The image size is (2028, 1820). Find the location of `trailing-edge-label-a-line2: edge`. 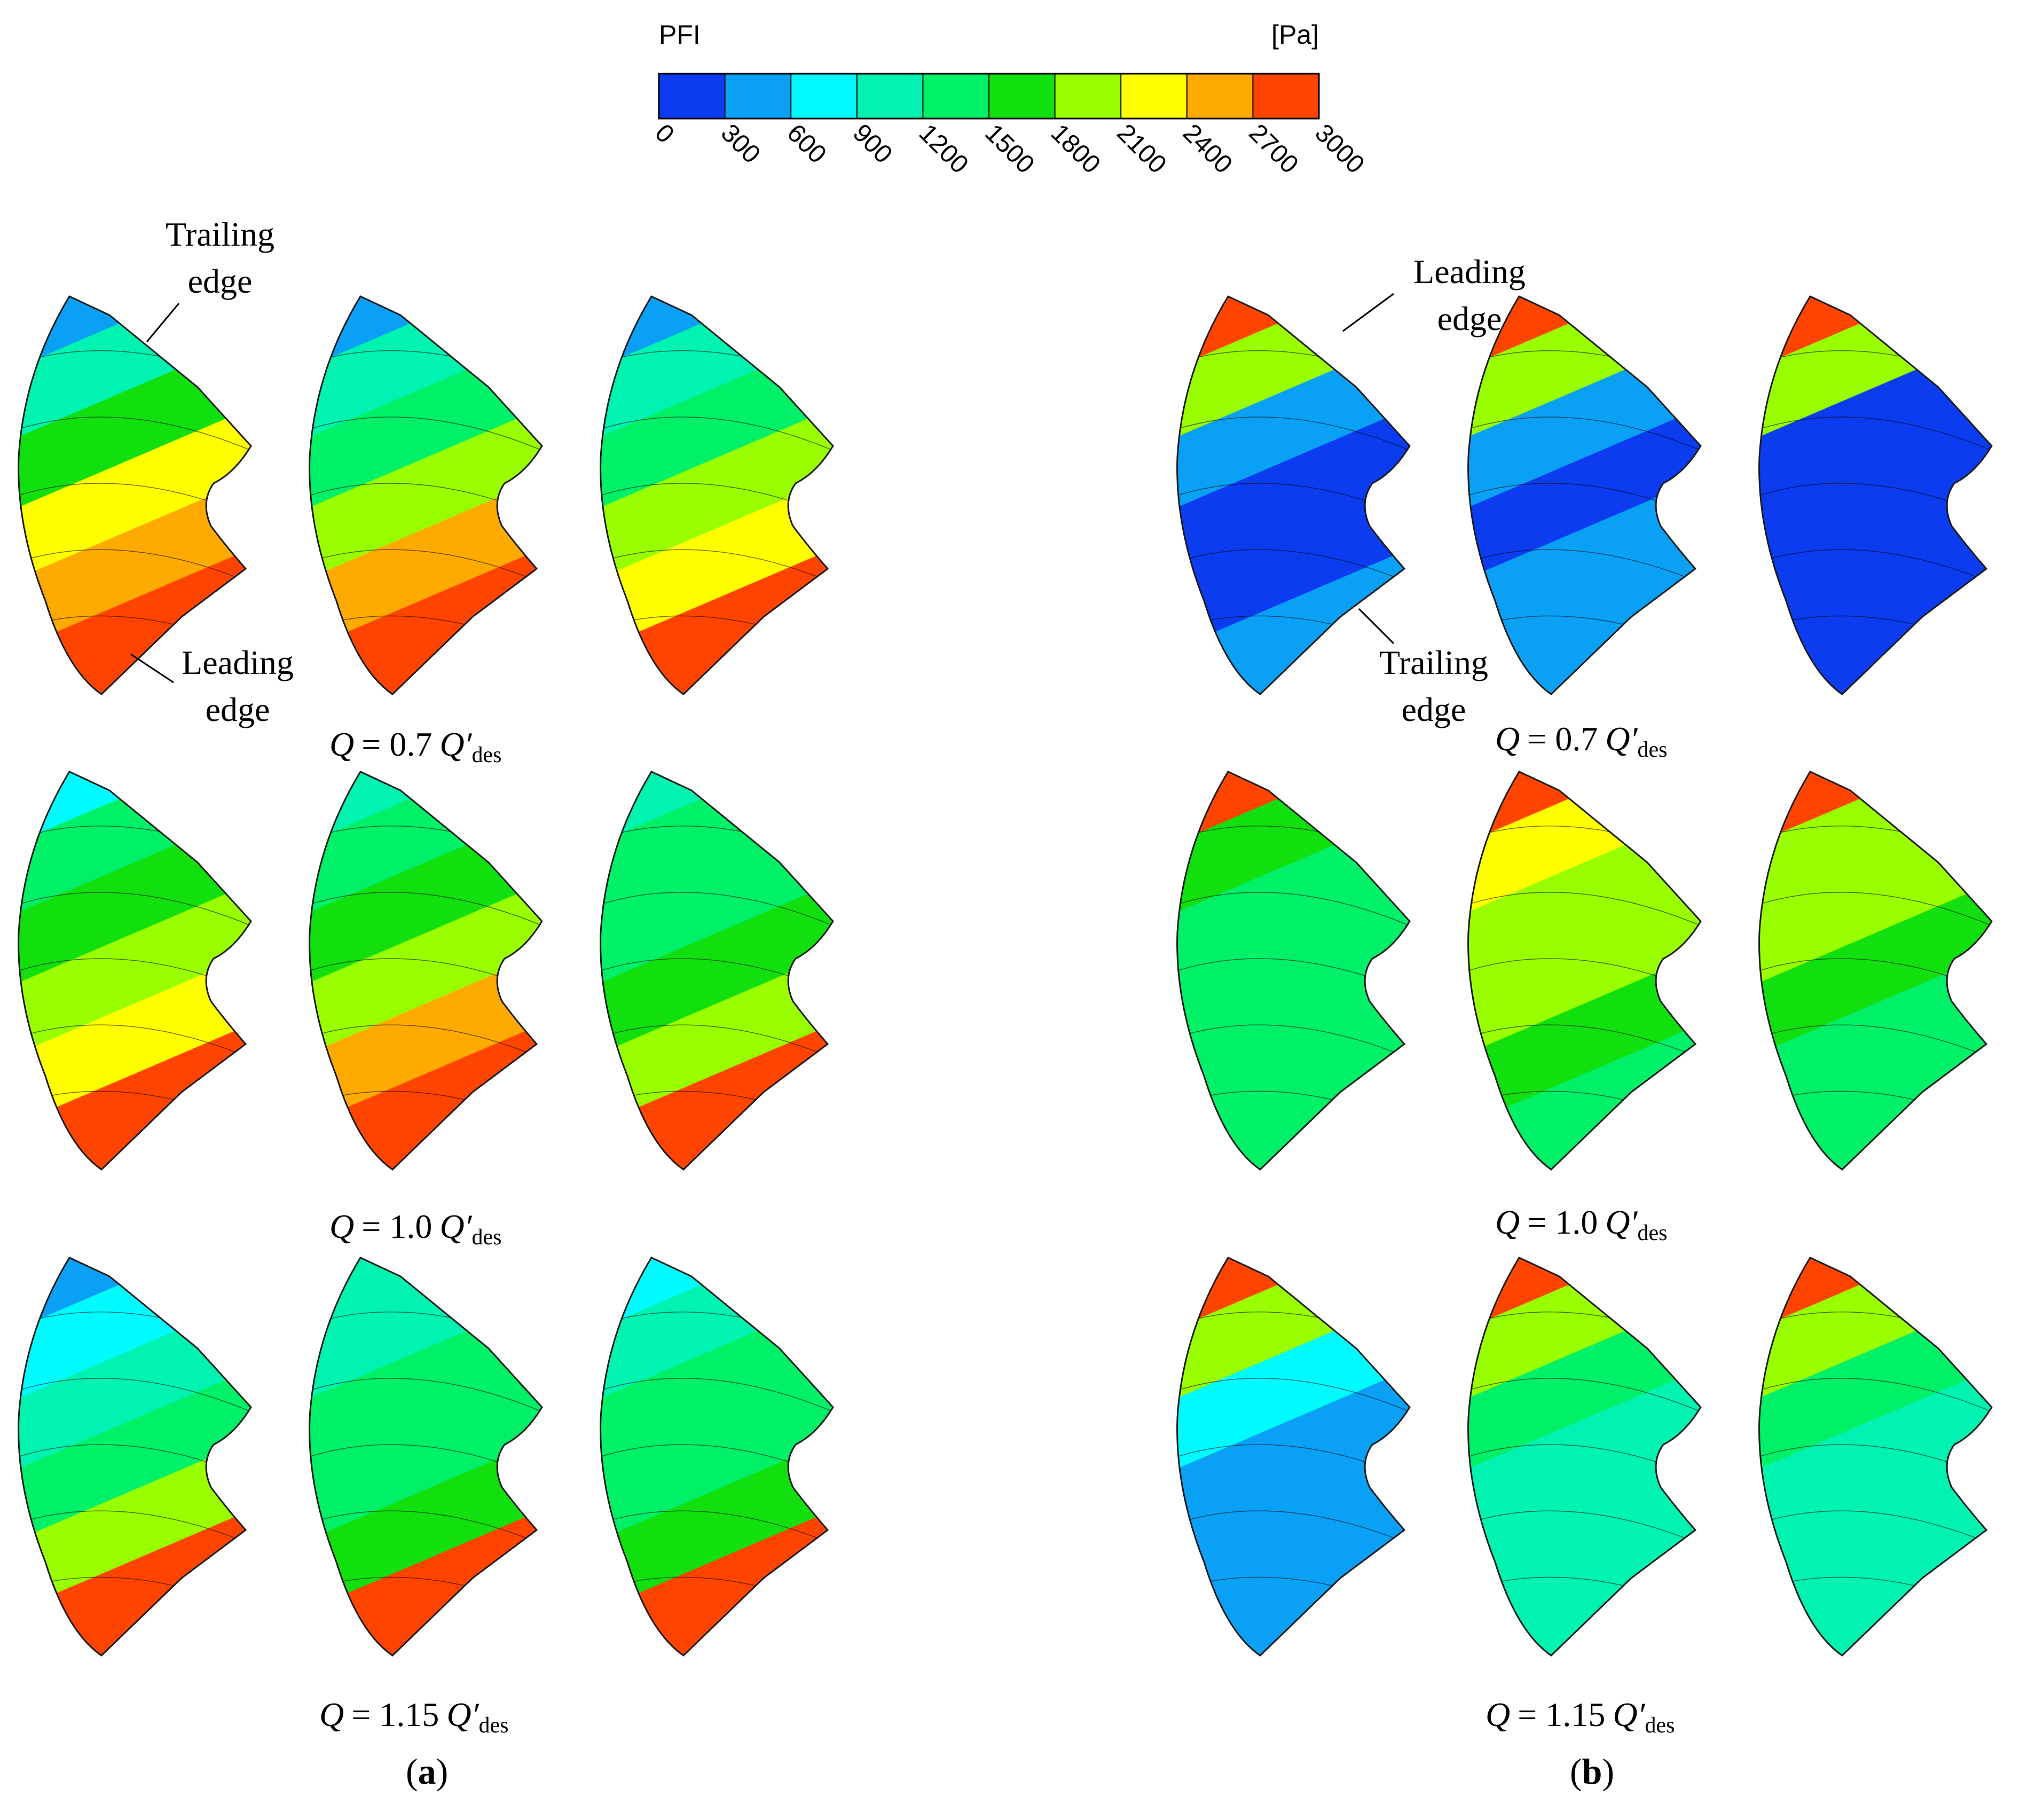

trailing-edge-label-a-line2: edge is located at coordinates (221, 281).